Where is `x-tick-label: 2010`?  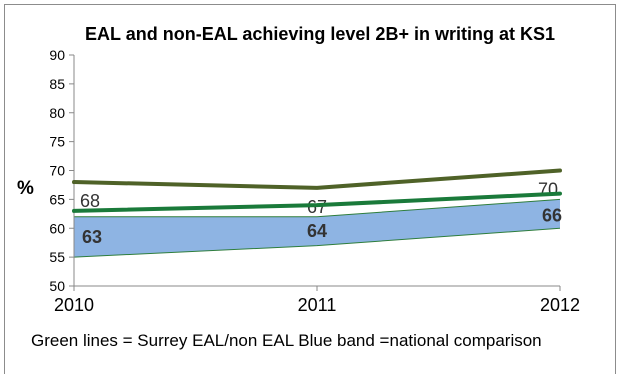 x-tick-label: 2010 is located at coordinates (74, 305).